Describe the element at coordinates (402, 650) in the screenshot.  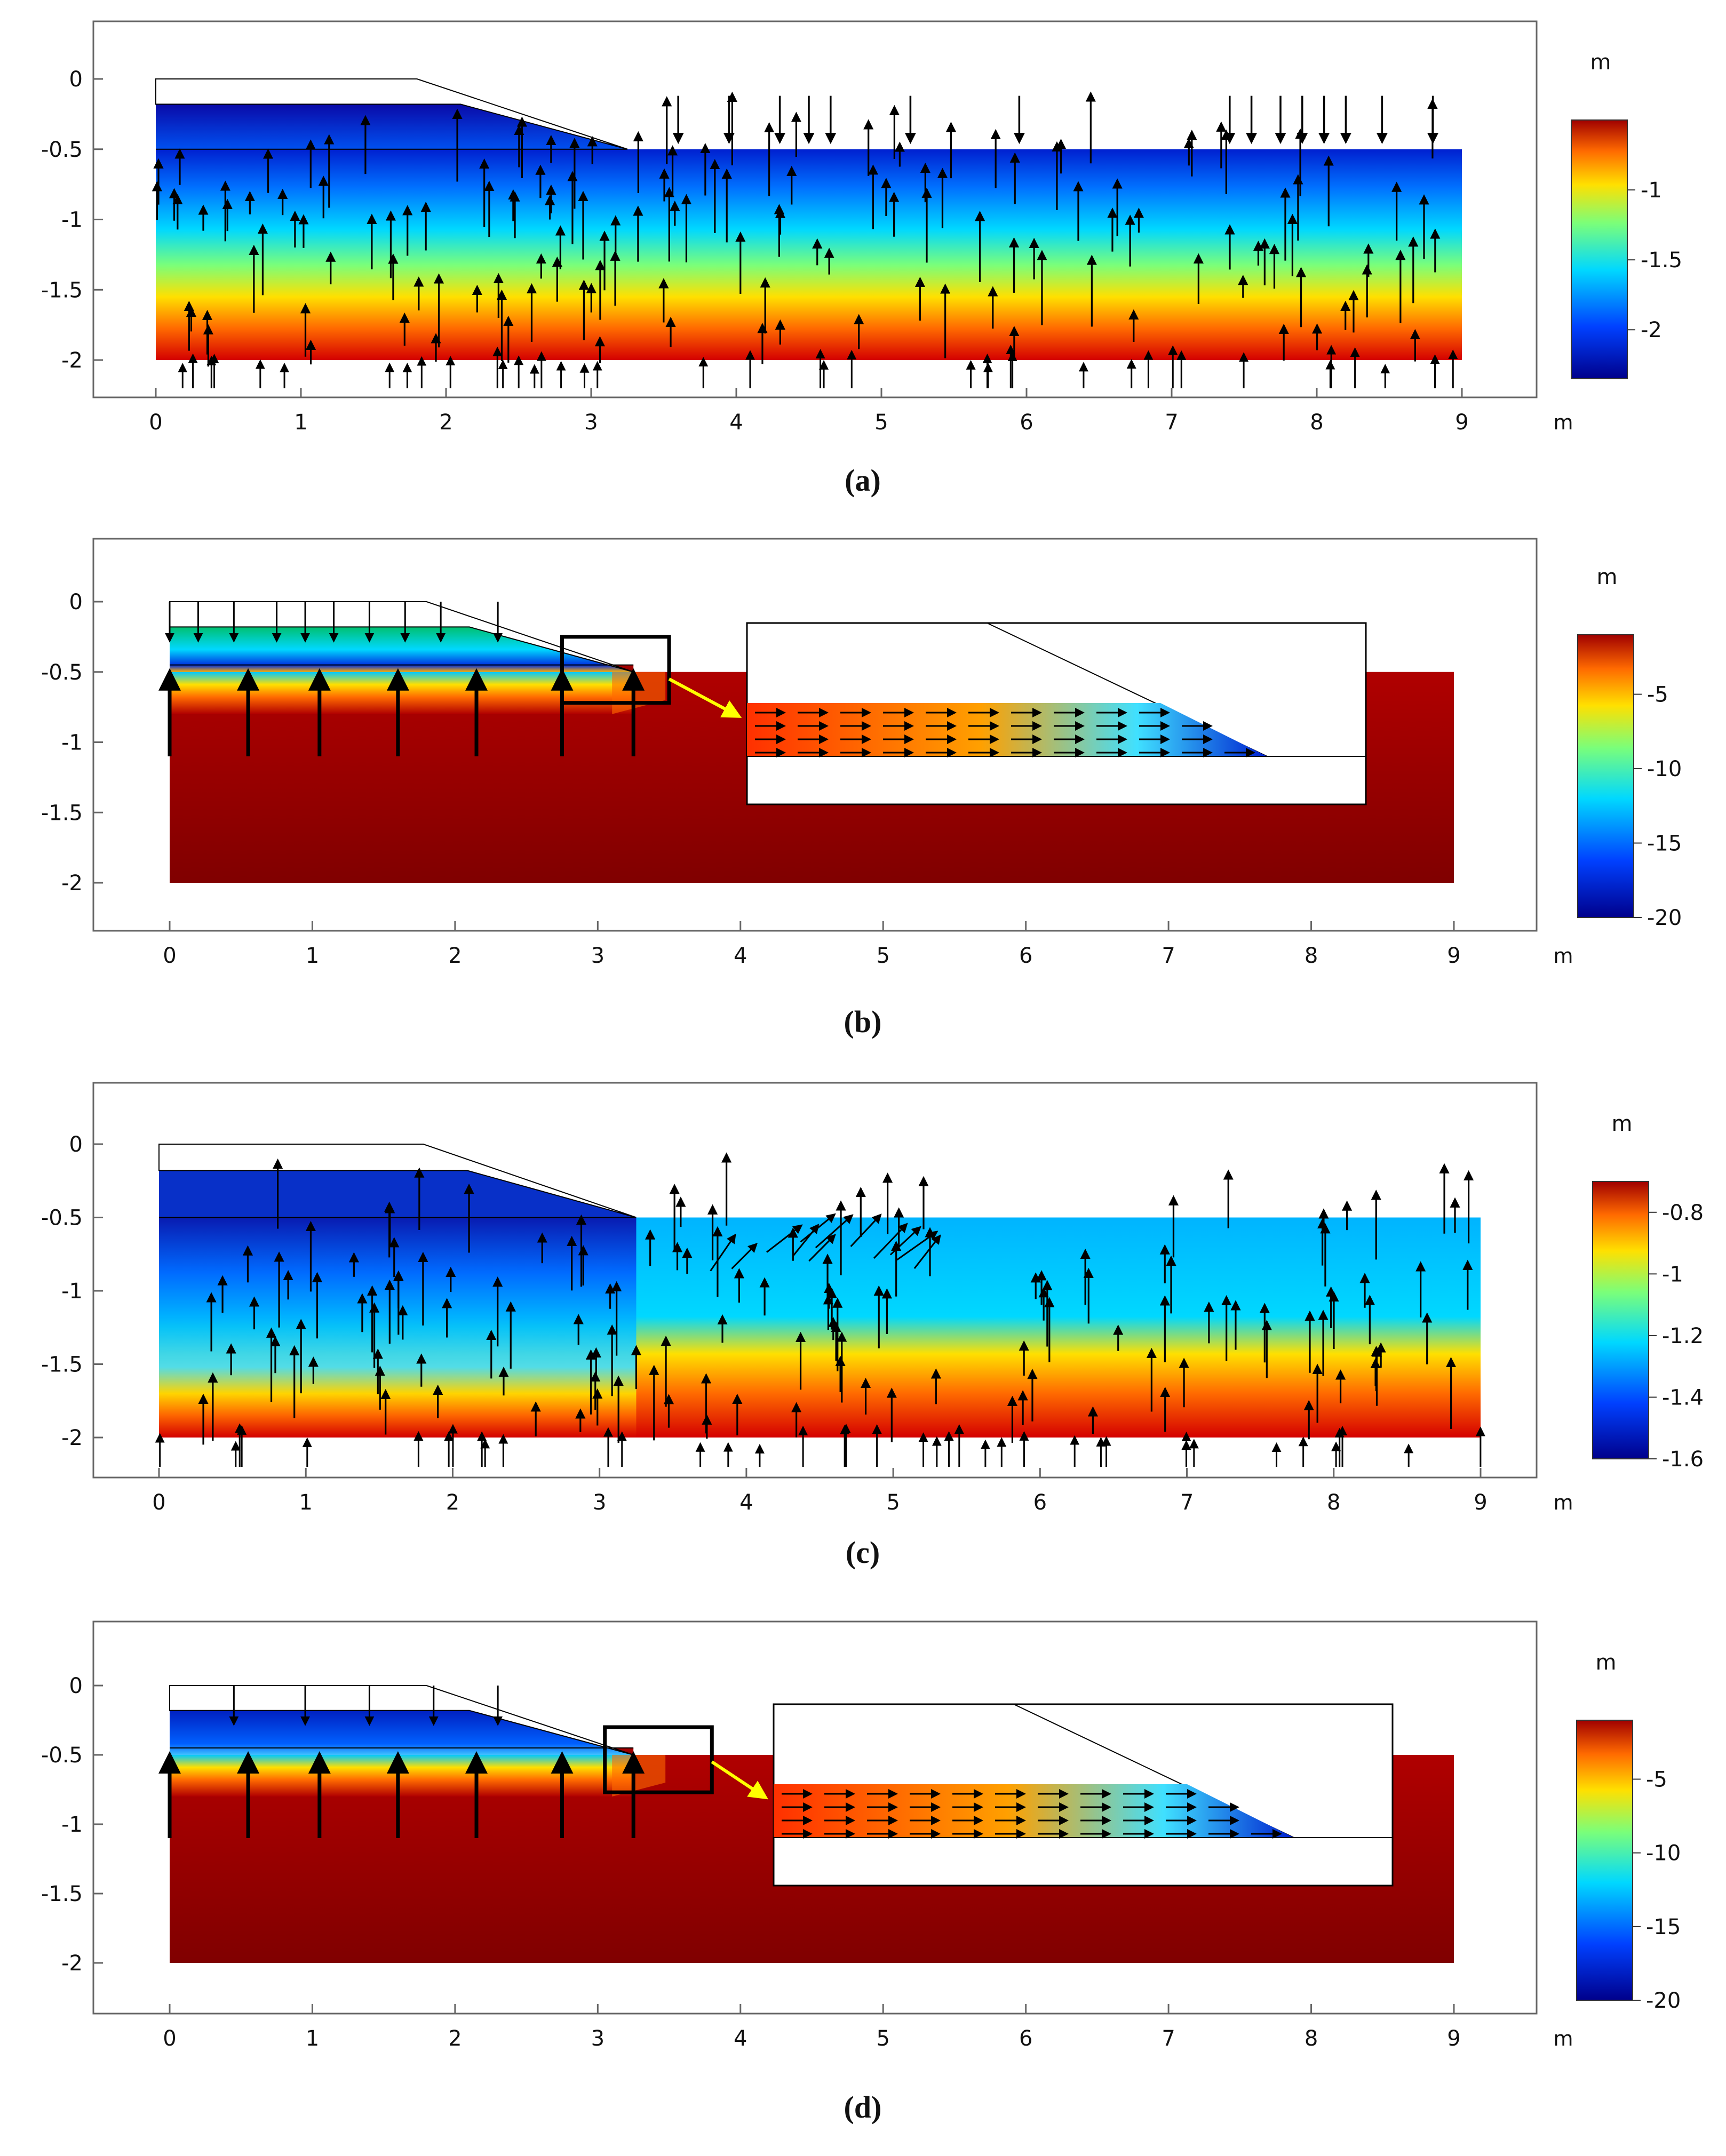
I see `thin-layer` at that location.